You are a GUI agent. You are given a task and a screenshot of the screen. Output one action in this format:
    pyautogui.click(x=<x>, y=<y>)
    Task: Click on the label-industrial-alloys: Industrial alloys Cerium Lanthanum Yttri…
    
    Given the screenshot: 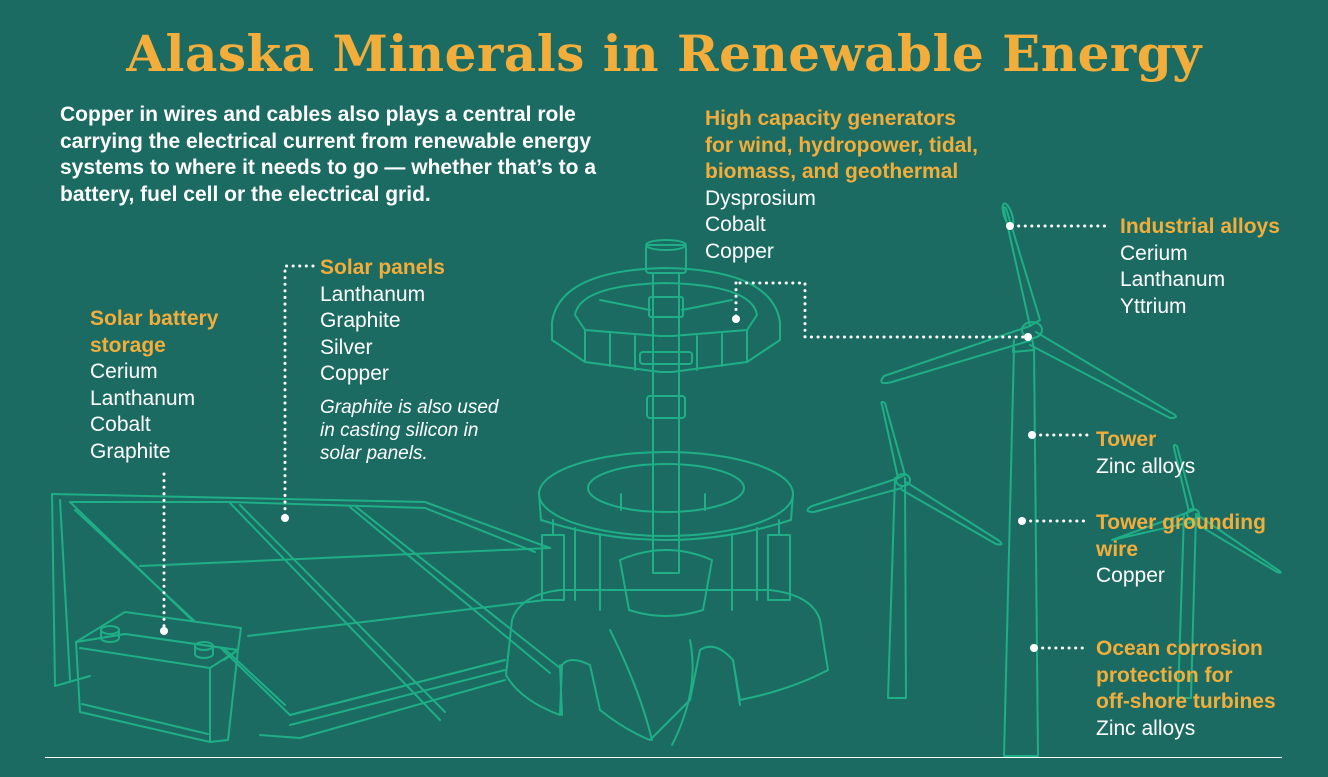 What is the action you would take?
    pyautogui.click(x=1200, y=267)
    